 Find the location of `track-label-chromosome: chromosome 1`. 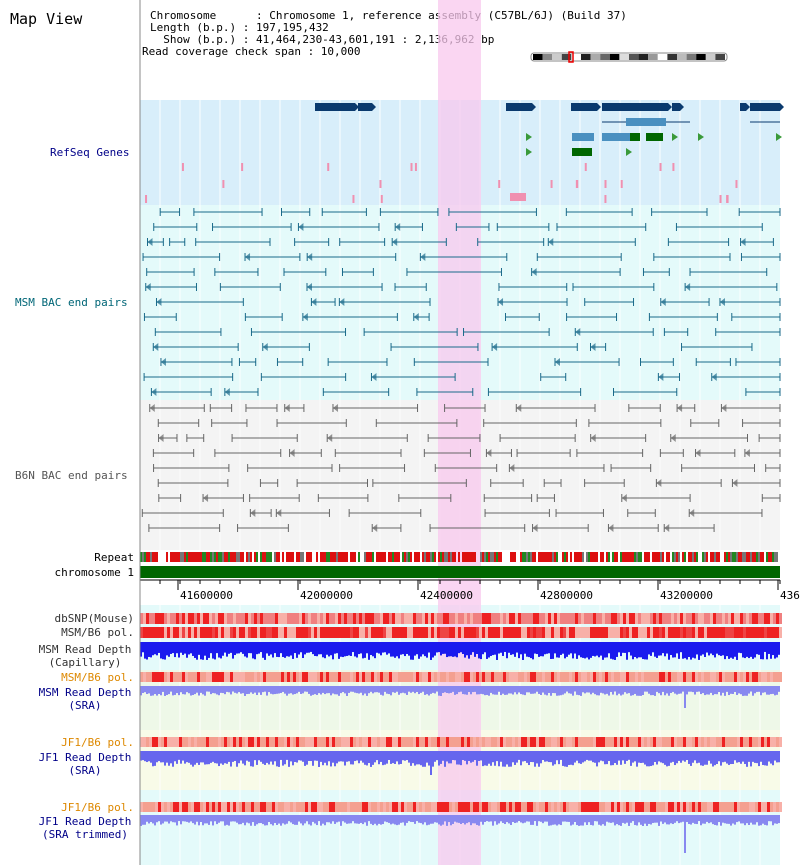

track-label-chromosome: chromosome 1 is located at coordinates (94, 572).